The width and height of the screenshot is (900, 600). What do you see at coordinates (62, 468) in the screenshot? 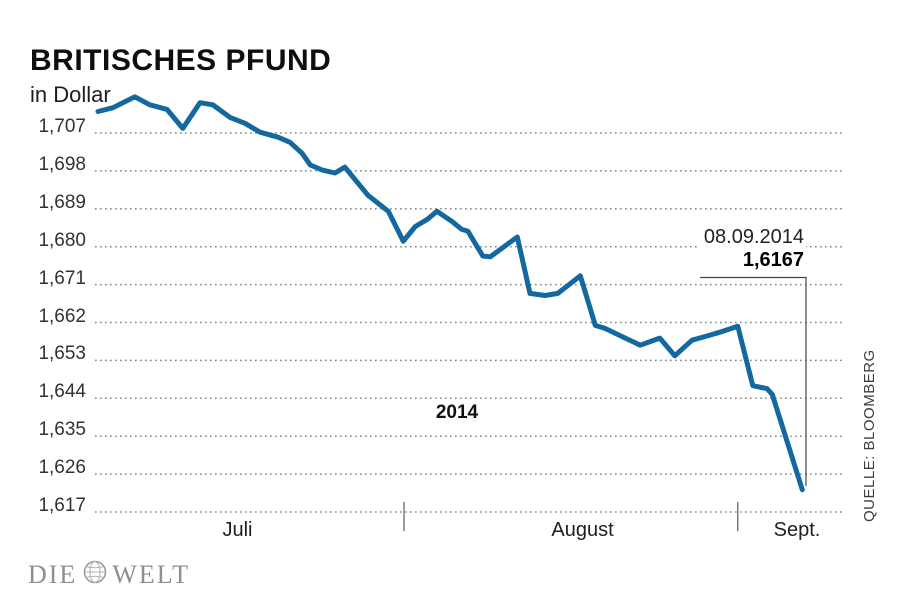
I see `y-tick-label: 1,626` at bounding box center [62, 468].